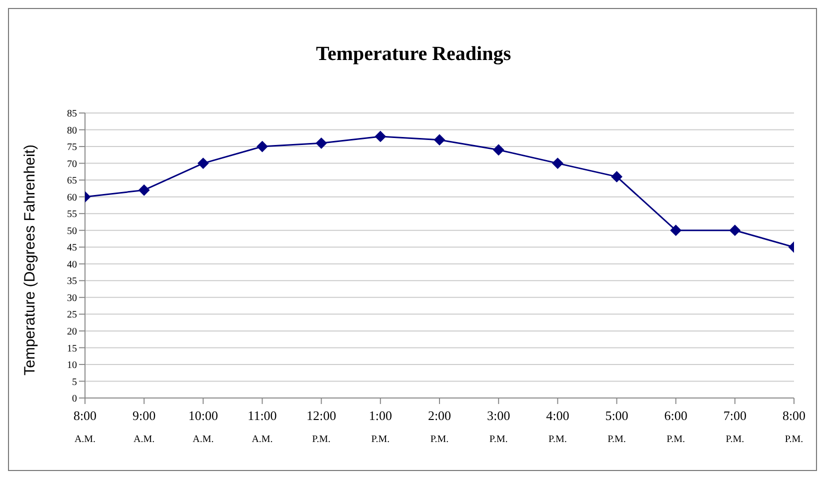 The width and height of the screenshot is (825, 479). What do you see at coordinates (144, 426) in the screenshot?
I see `x-tick-label: 9:00 A.M.` at bounding box center [144, 426].